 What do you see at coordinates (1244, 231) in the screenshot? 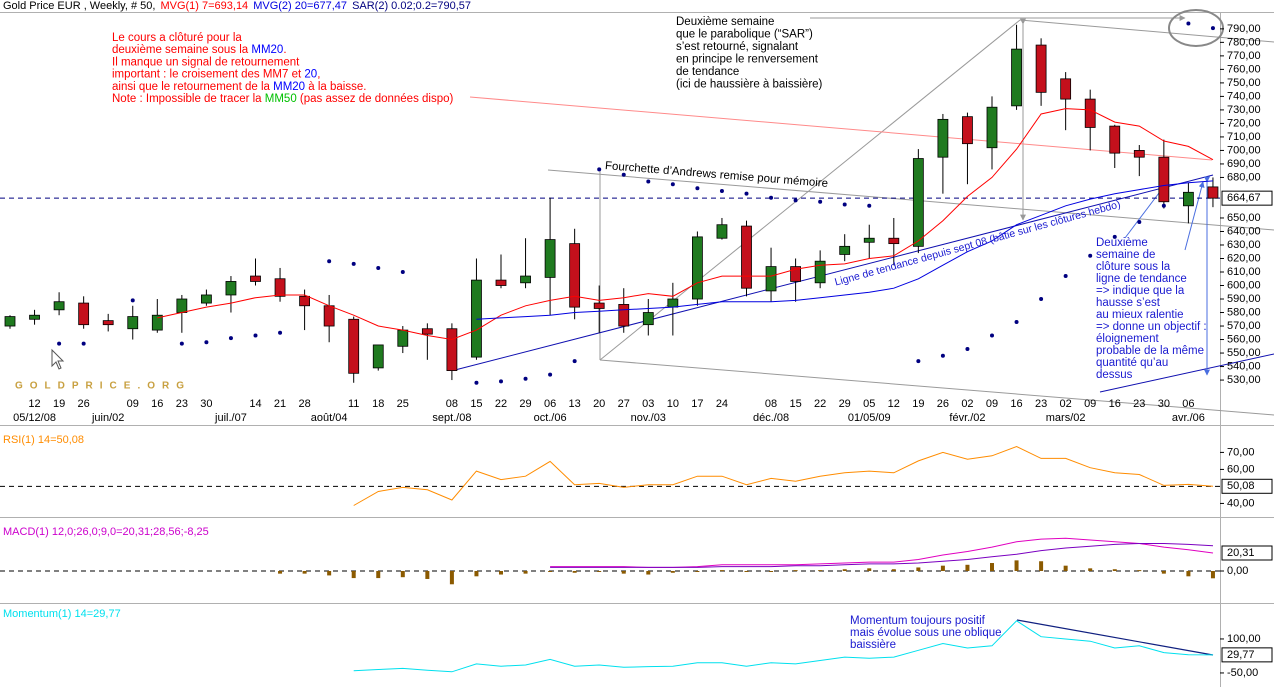
I see `y-tick-label: 640,00` at bounding box center [1244, 231].